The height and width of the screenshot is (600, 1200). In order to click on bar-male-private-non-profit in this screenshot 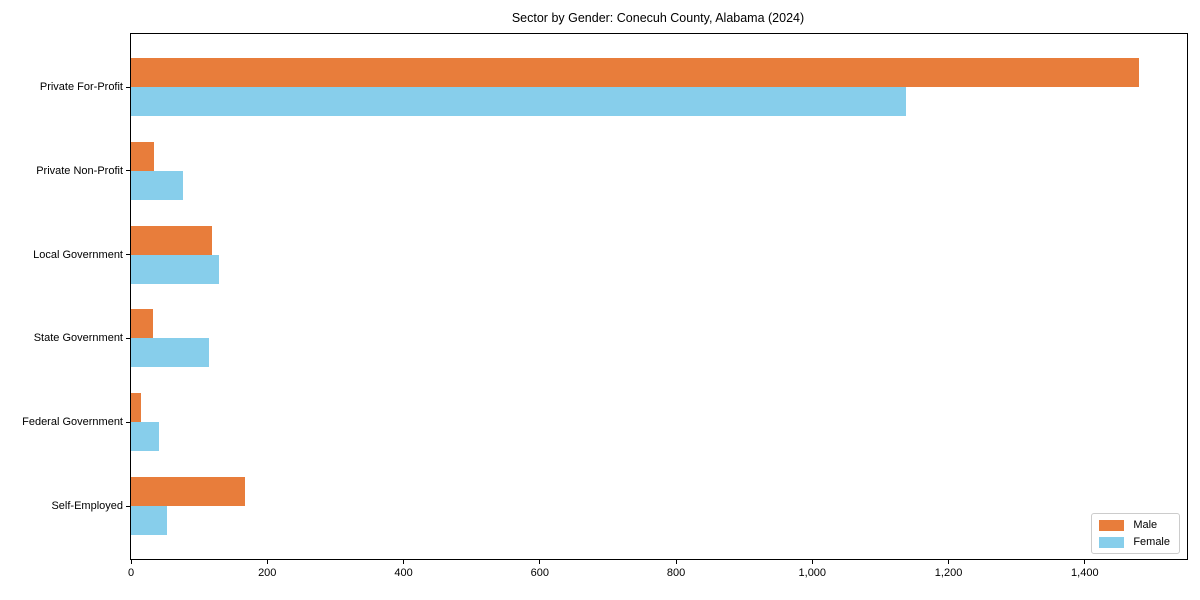, I will do `click(143, 156)`.